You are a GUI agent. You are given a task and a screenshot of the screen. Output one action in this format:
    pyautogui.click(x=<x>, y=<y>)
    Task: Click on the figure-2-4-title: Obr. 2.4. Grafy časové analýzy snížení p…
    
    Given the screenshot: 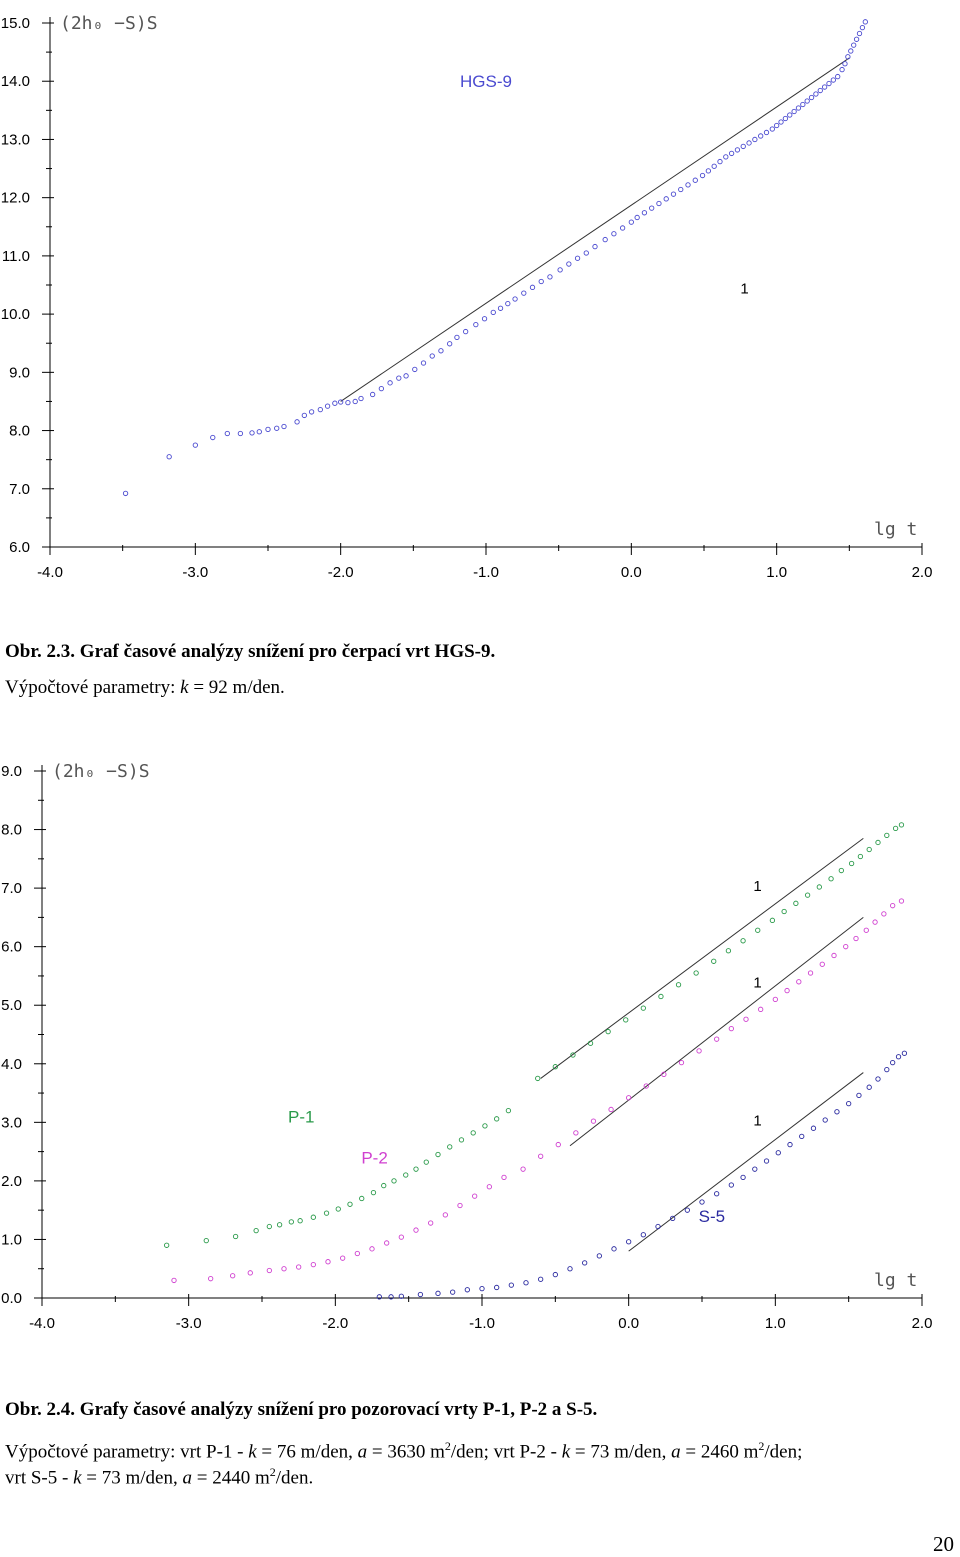 What is the action you would take?
    pyautogui.click(x=301, y=1409)
    